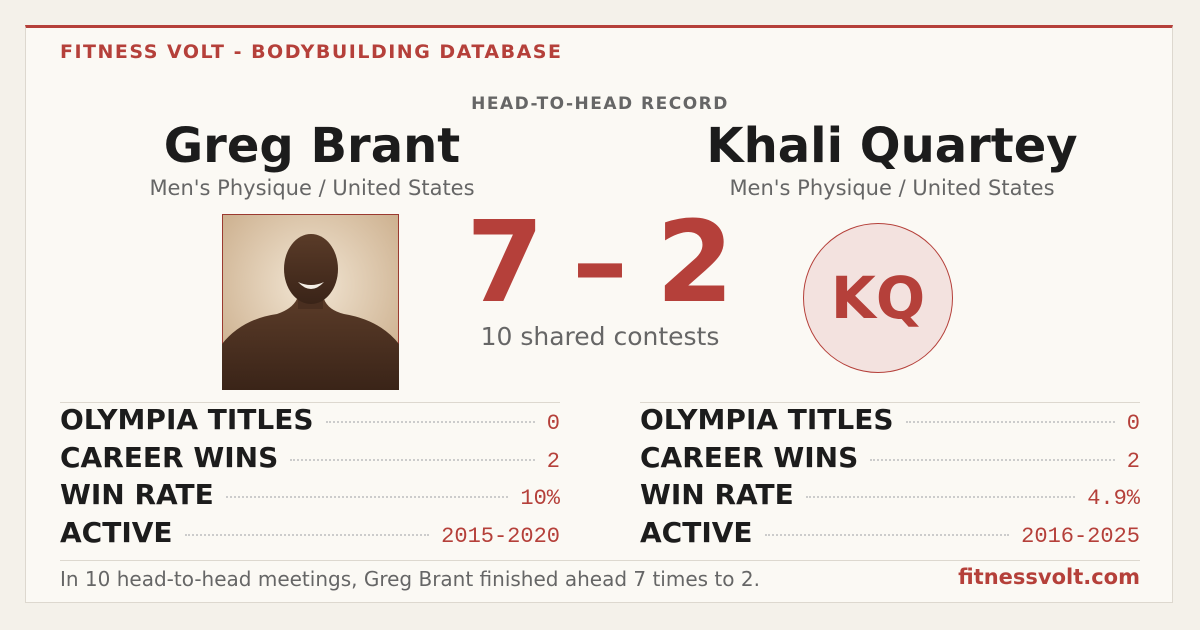 Image resolution: width=1200 pixels, height=630 pixels. Describe the element at coordinates (500, 536) in the screenshot. I see `stat-value: 2015-2020` at that location.